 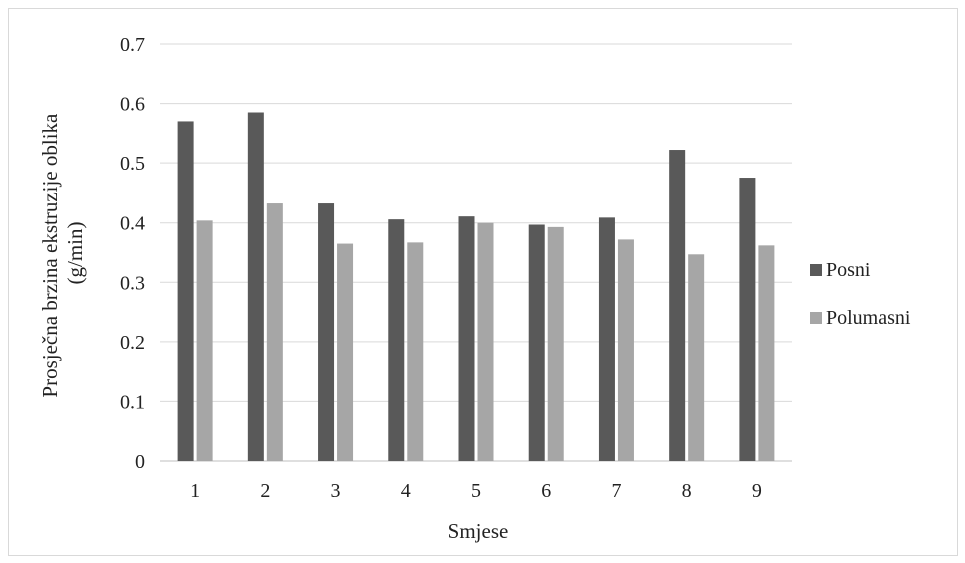 I want to click on x-tick-label: 8, so click(x=687, y=491).